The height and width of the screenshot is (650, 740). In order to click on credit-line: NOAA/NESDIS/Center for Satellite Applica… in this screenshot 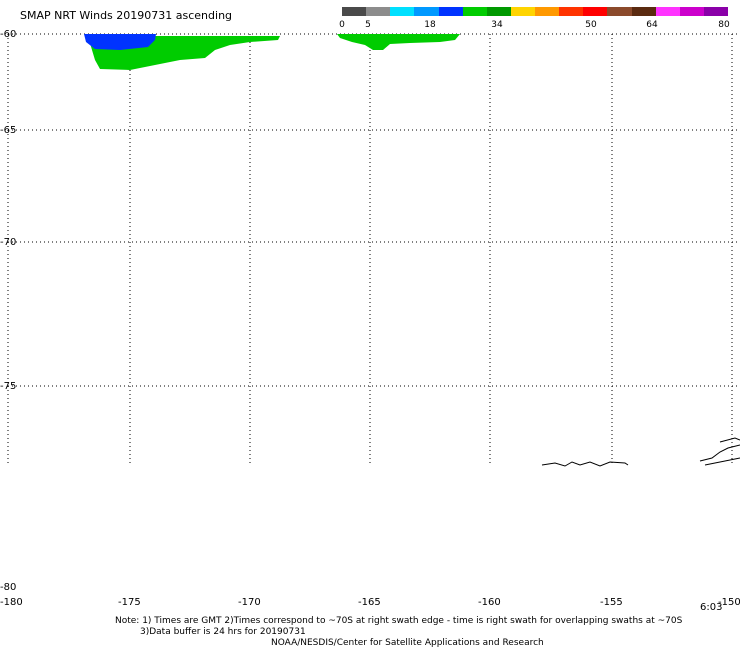, I will do `click(407, 643)`.